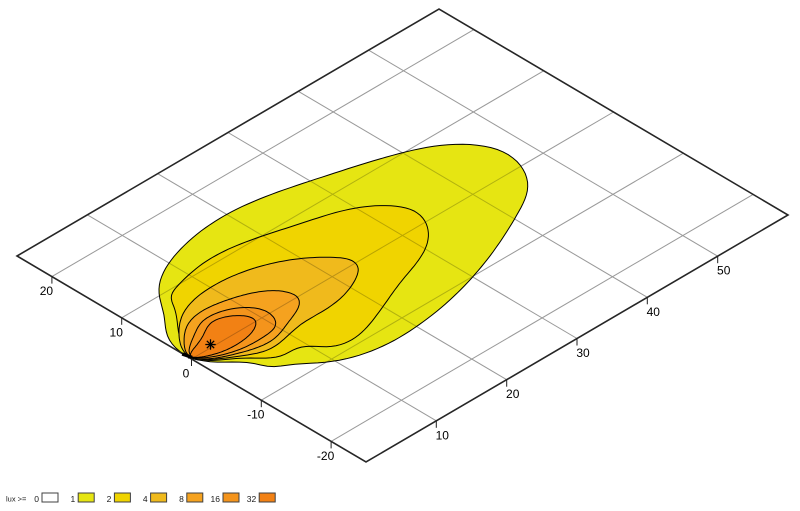 The width and height of the screenshot is (800, 511). Describe the element at coordinates (326, 456) in the screenshot. I see `svg-text: -20` at that location.